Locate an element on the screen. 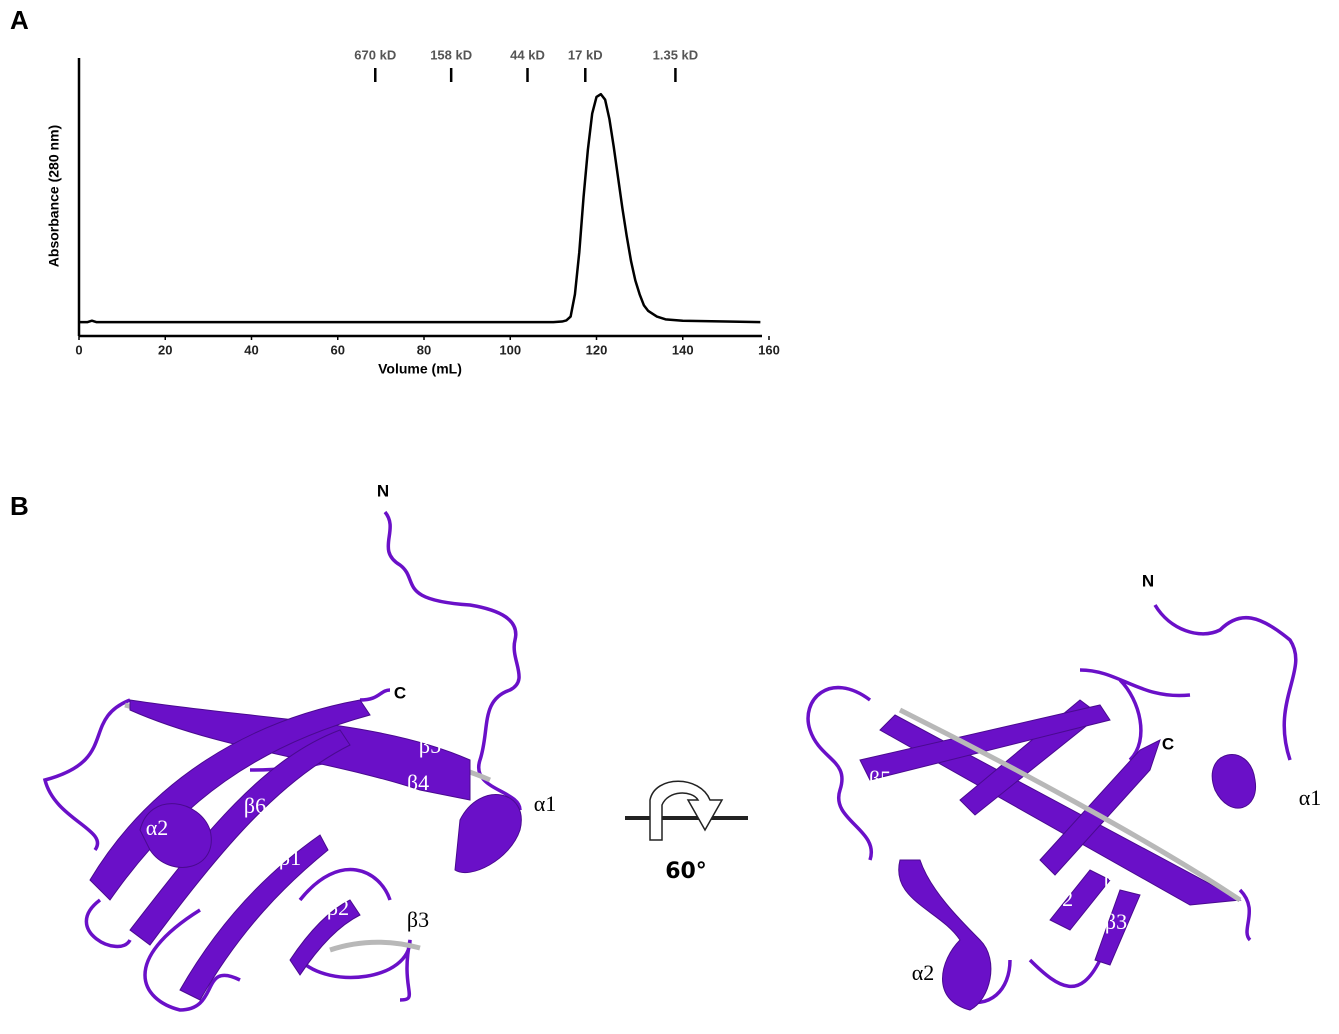 The width and height of the screenshot is (1339, 1034). x-tick-label: 120 is located at coordinates (597, 349).